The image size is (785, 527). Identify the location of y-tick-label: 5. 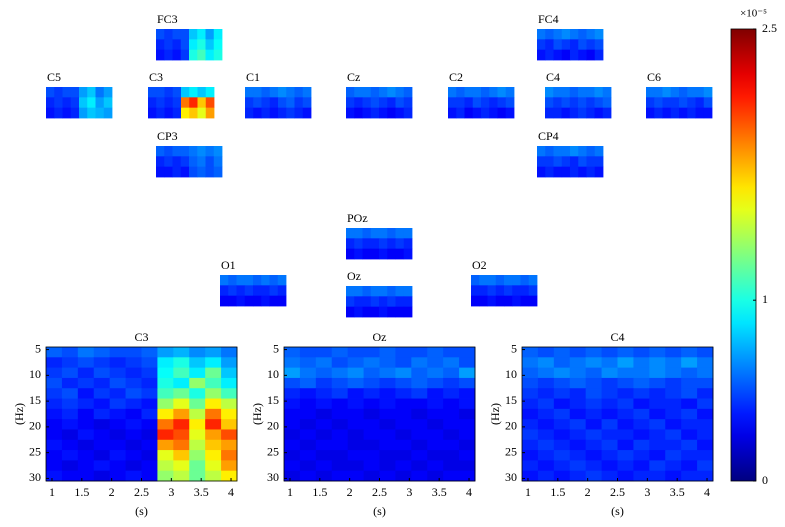
(514, 348).